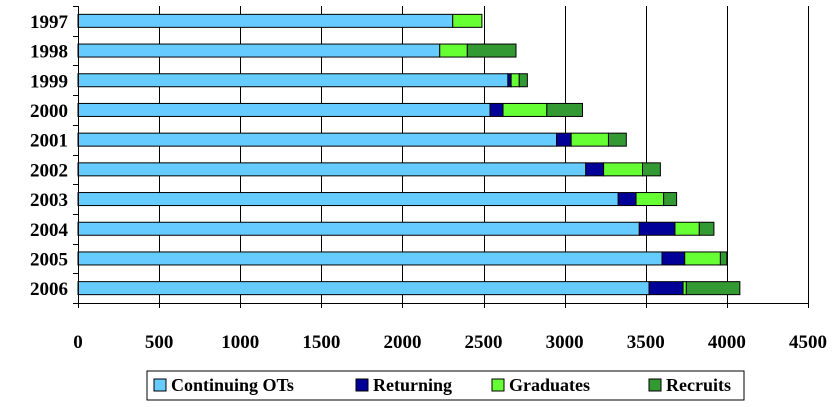 Image resolution: width=838 pixels, height=407 pixels. What do you see at coordinates (525, 109) in the screenshot?
I see `bar-2000-graduates` at bounding box center [525, 109].